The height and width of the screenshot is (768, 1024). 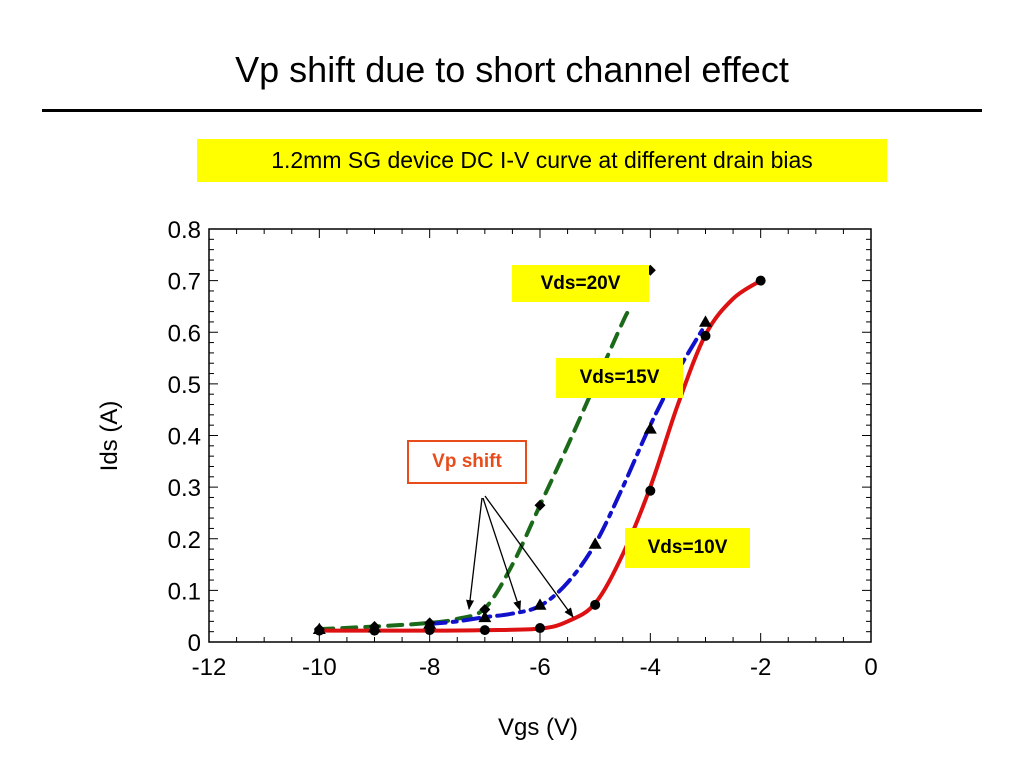 I want to click on y-tick-label: 0, so click(x=194, y=643).